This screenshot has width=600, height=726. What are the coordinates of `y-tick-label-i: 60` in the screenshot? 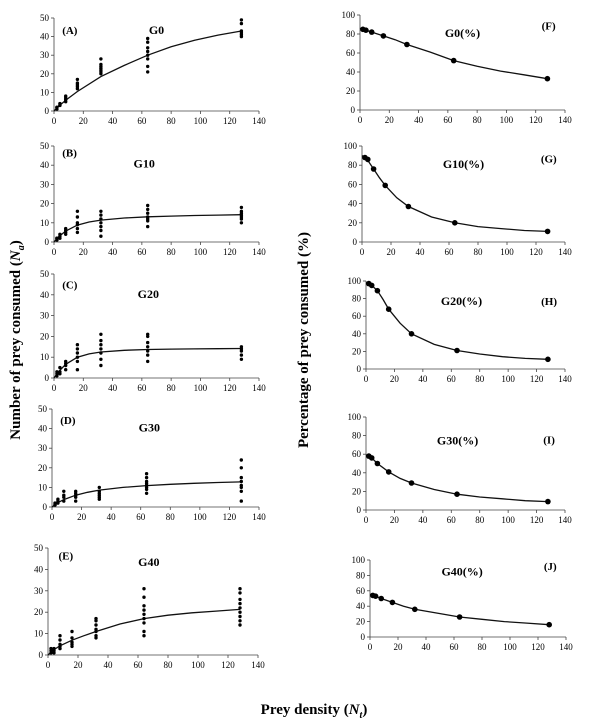 It's located at (357, 454).